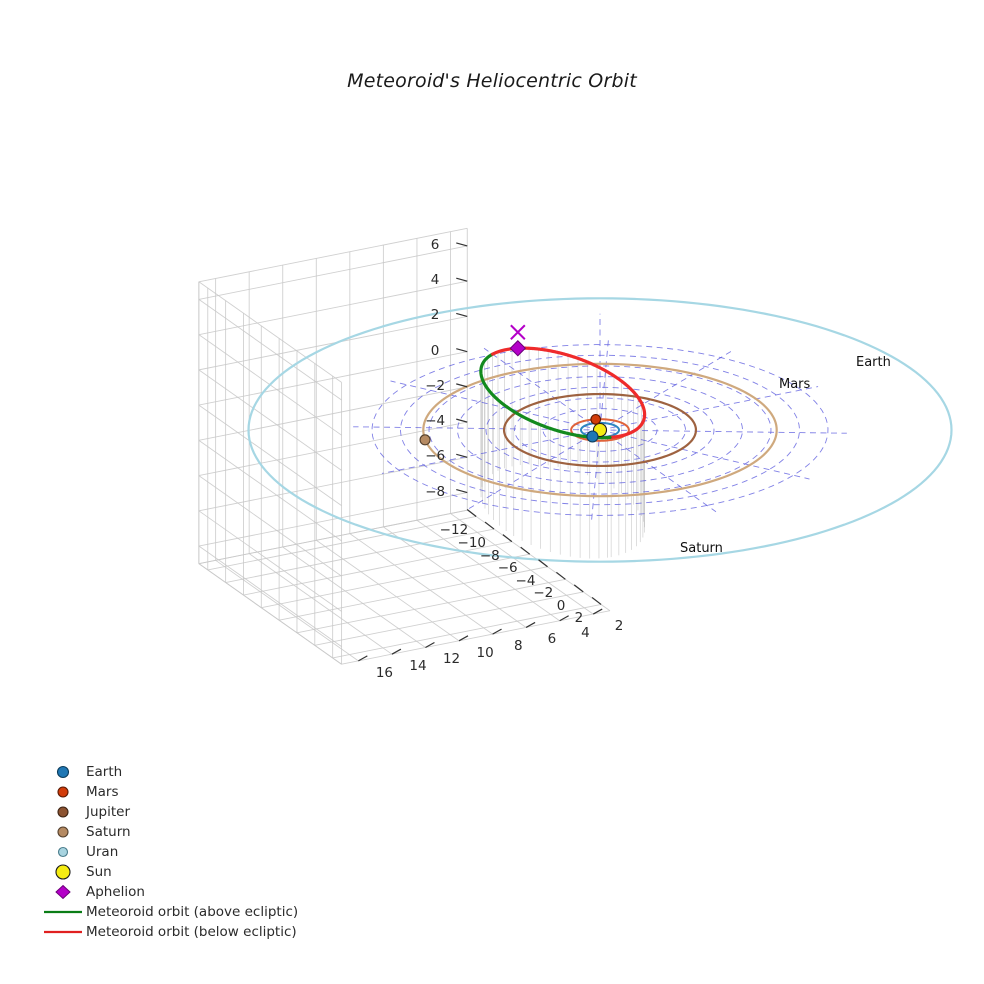 The height and width of the screenshot is (984, 984). I want to click on body-markers, so click(513, 385).